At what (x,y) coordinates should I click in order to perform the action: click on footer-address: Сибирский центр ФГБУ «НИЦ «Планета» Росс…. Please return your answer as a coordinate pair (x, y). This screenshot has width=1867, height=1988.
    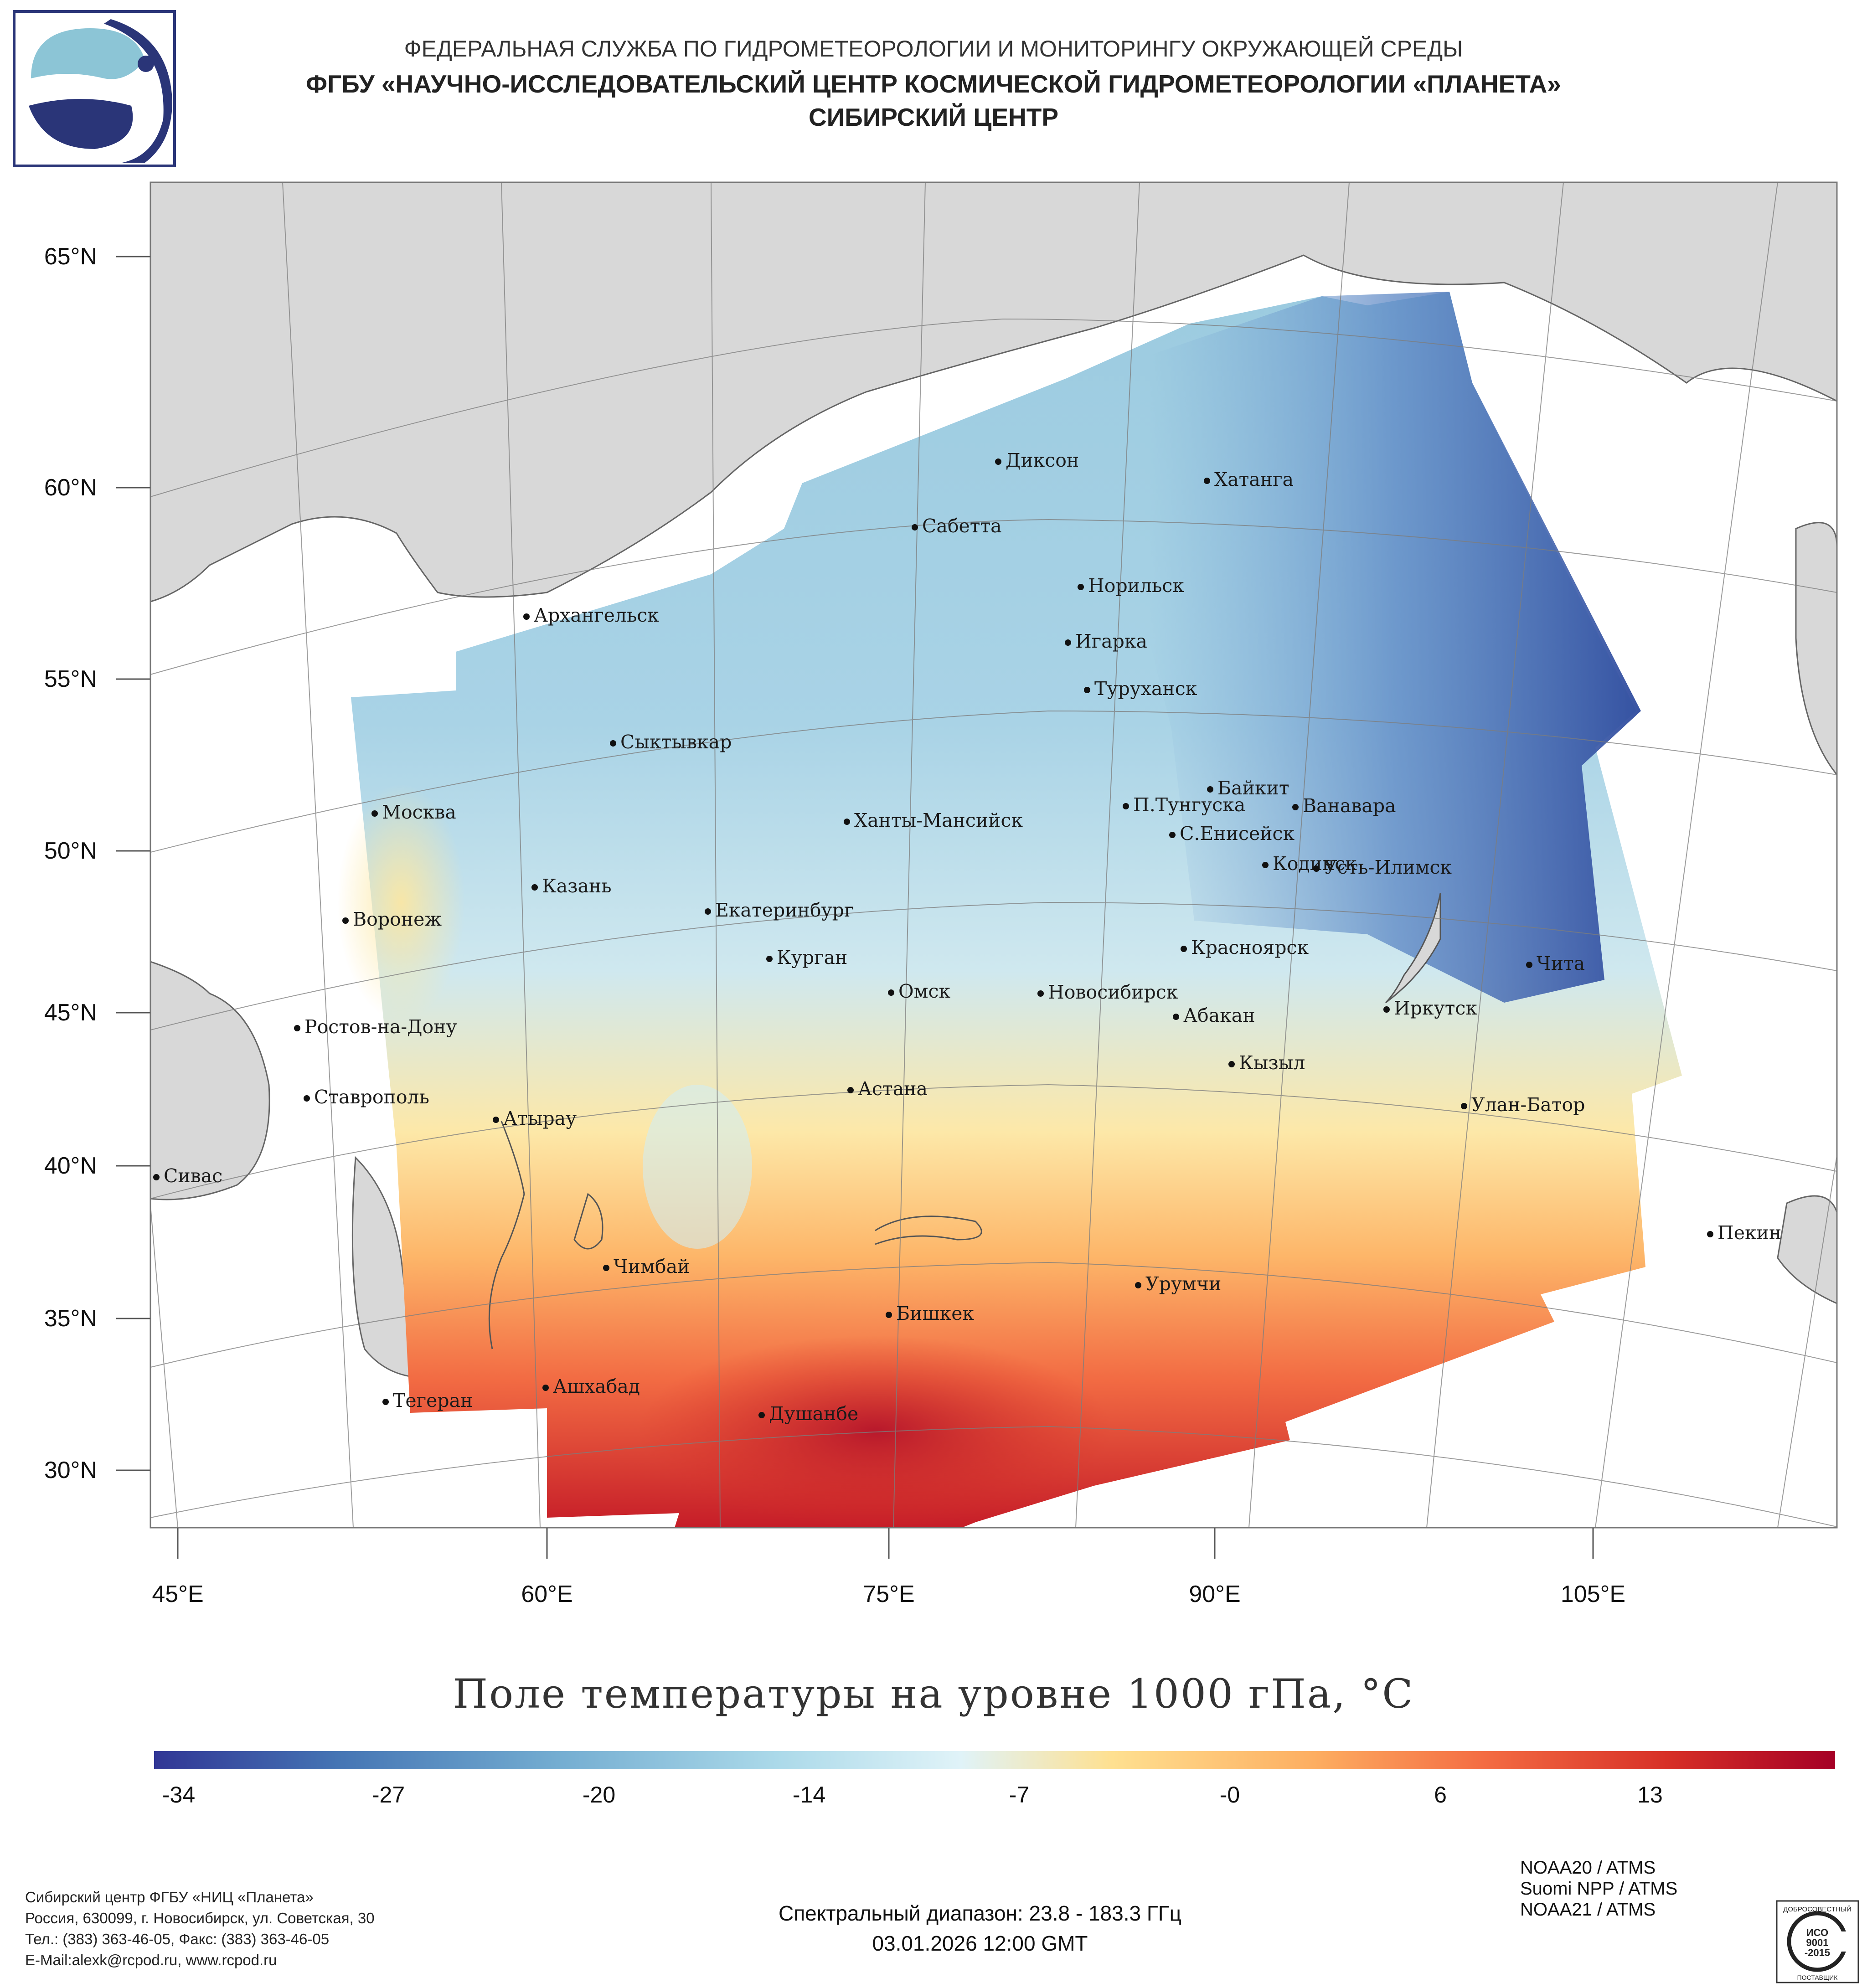
    Looking at the image, I should click on (200, 1929).